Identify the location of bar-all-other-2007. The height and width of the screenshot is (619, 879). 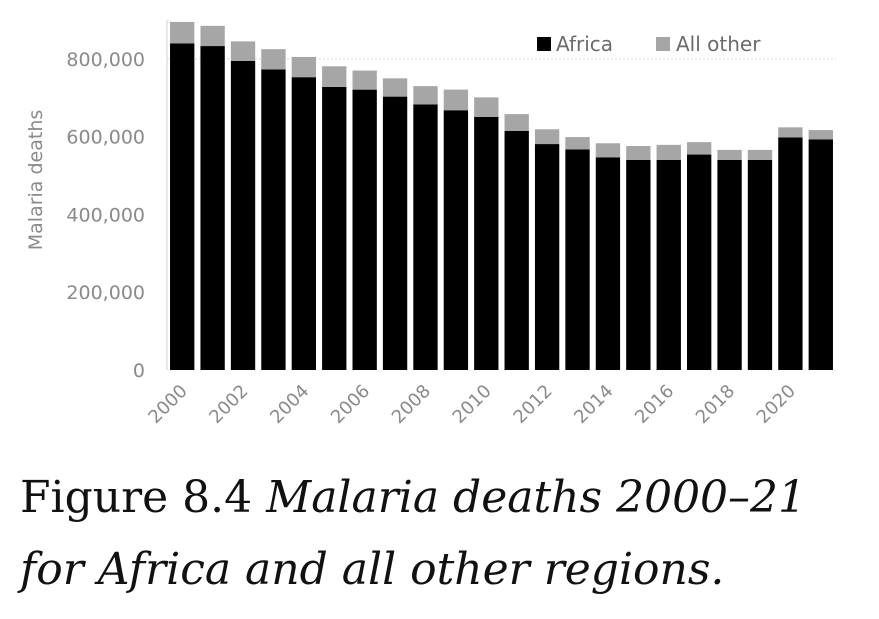
(395, 87).